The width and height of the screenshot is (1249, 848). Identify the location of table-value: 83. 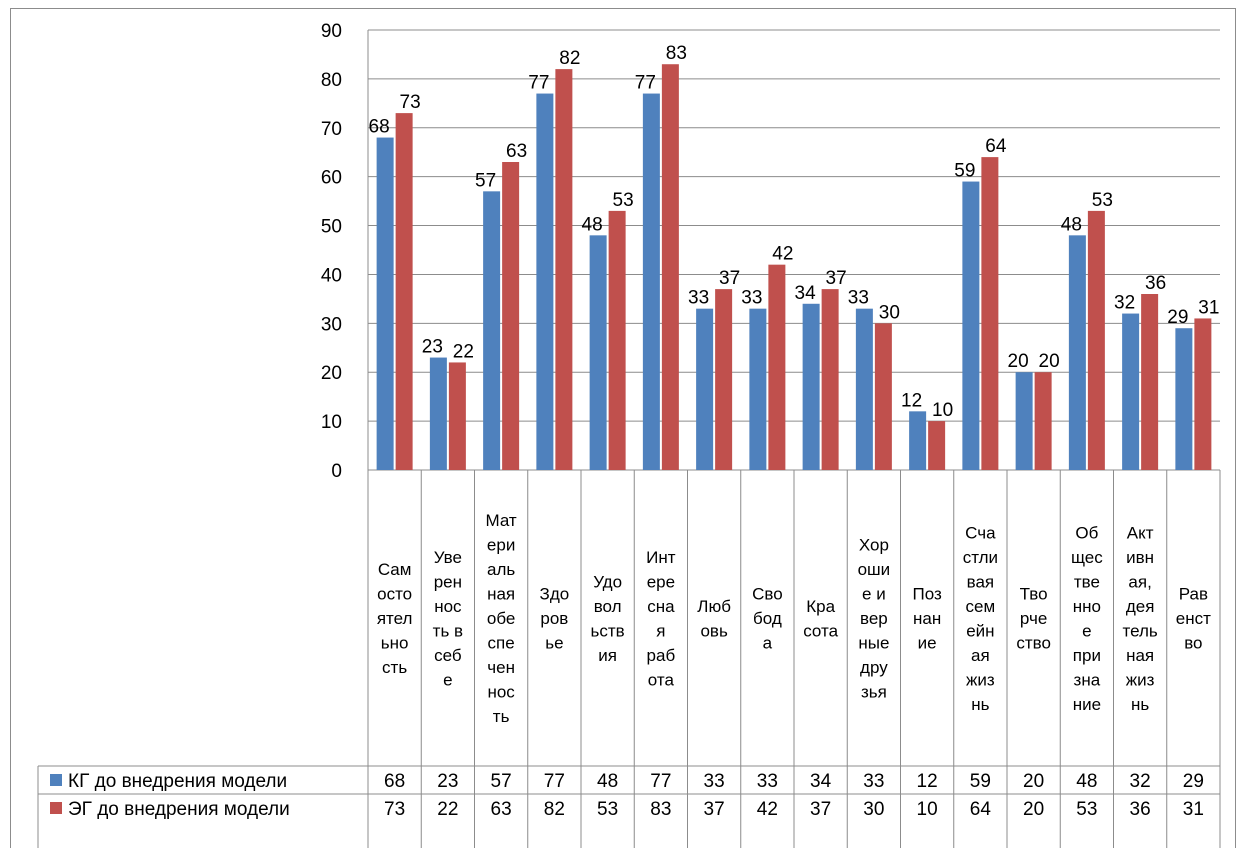
(660, 809).